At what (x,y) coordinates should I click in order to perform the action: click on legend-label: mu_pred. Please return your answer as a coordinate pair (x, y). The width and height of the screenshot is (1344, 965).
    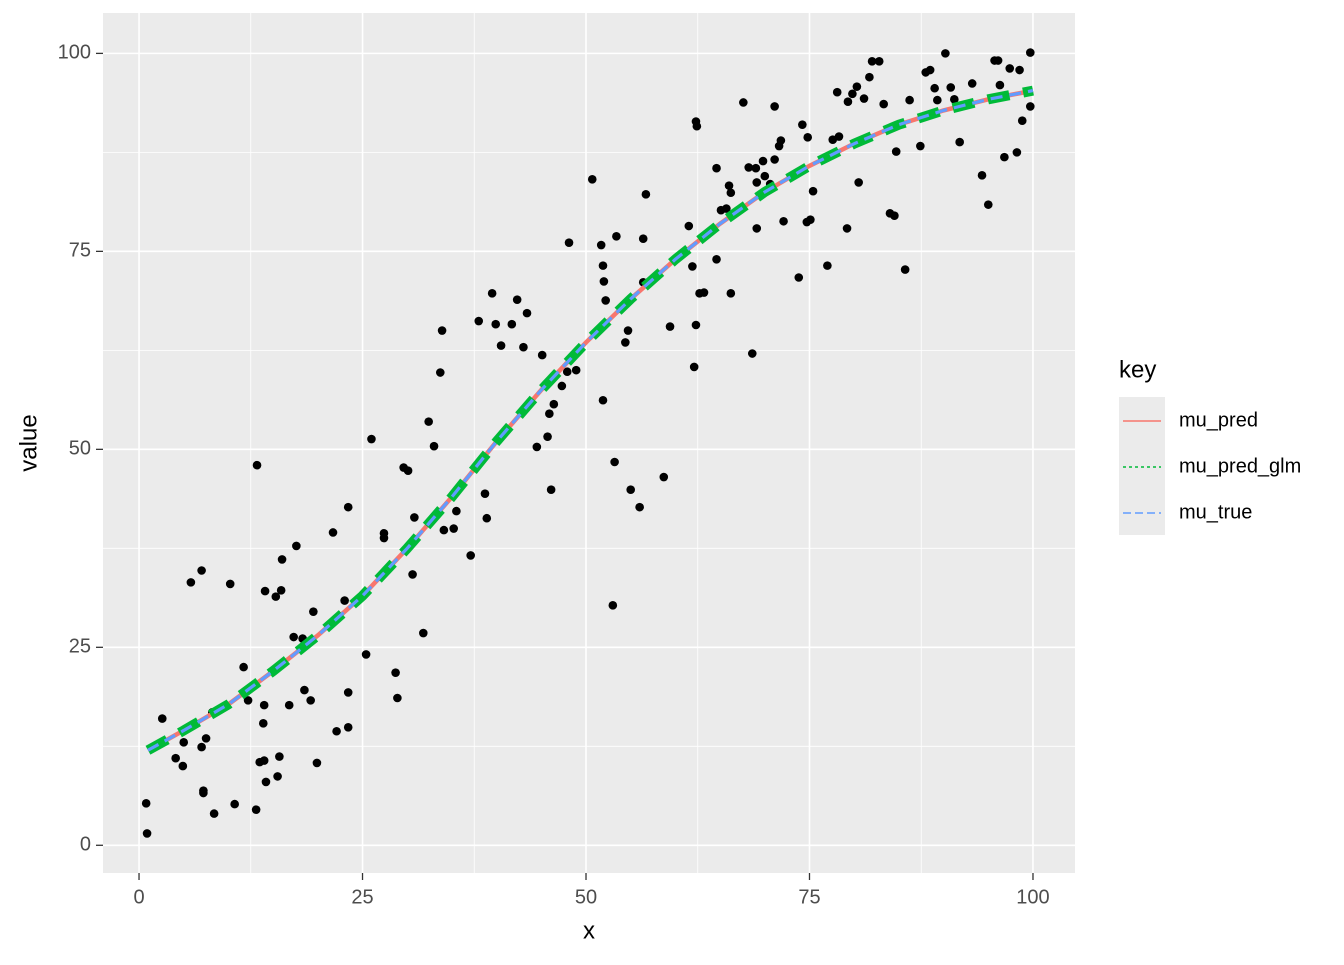
    Looking at the image, I should click on (1218, 420).